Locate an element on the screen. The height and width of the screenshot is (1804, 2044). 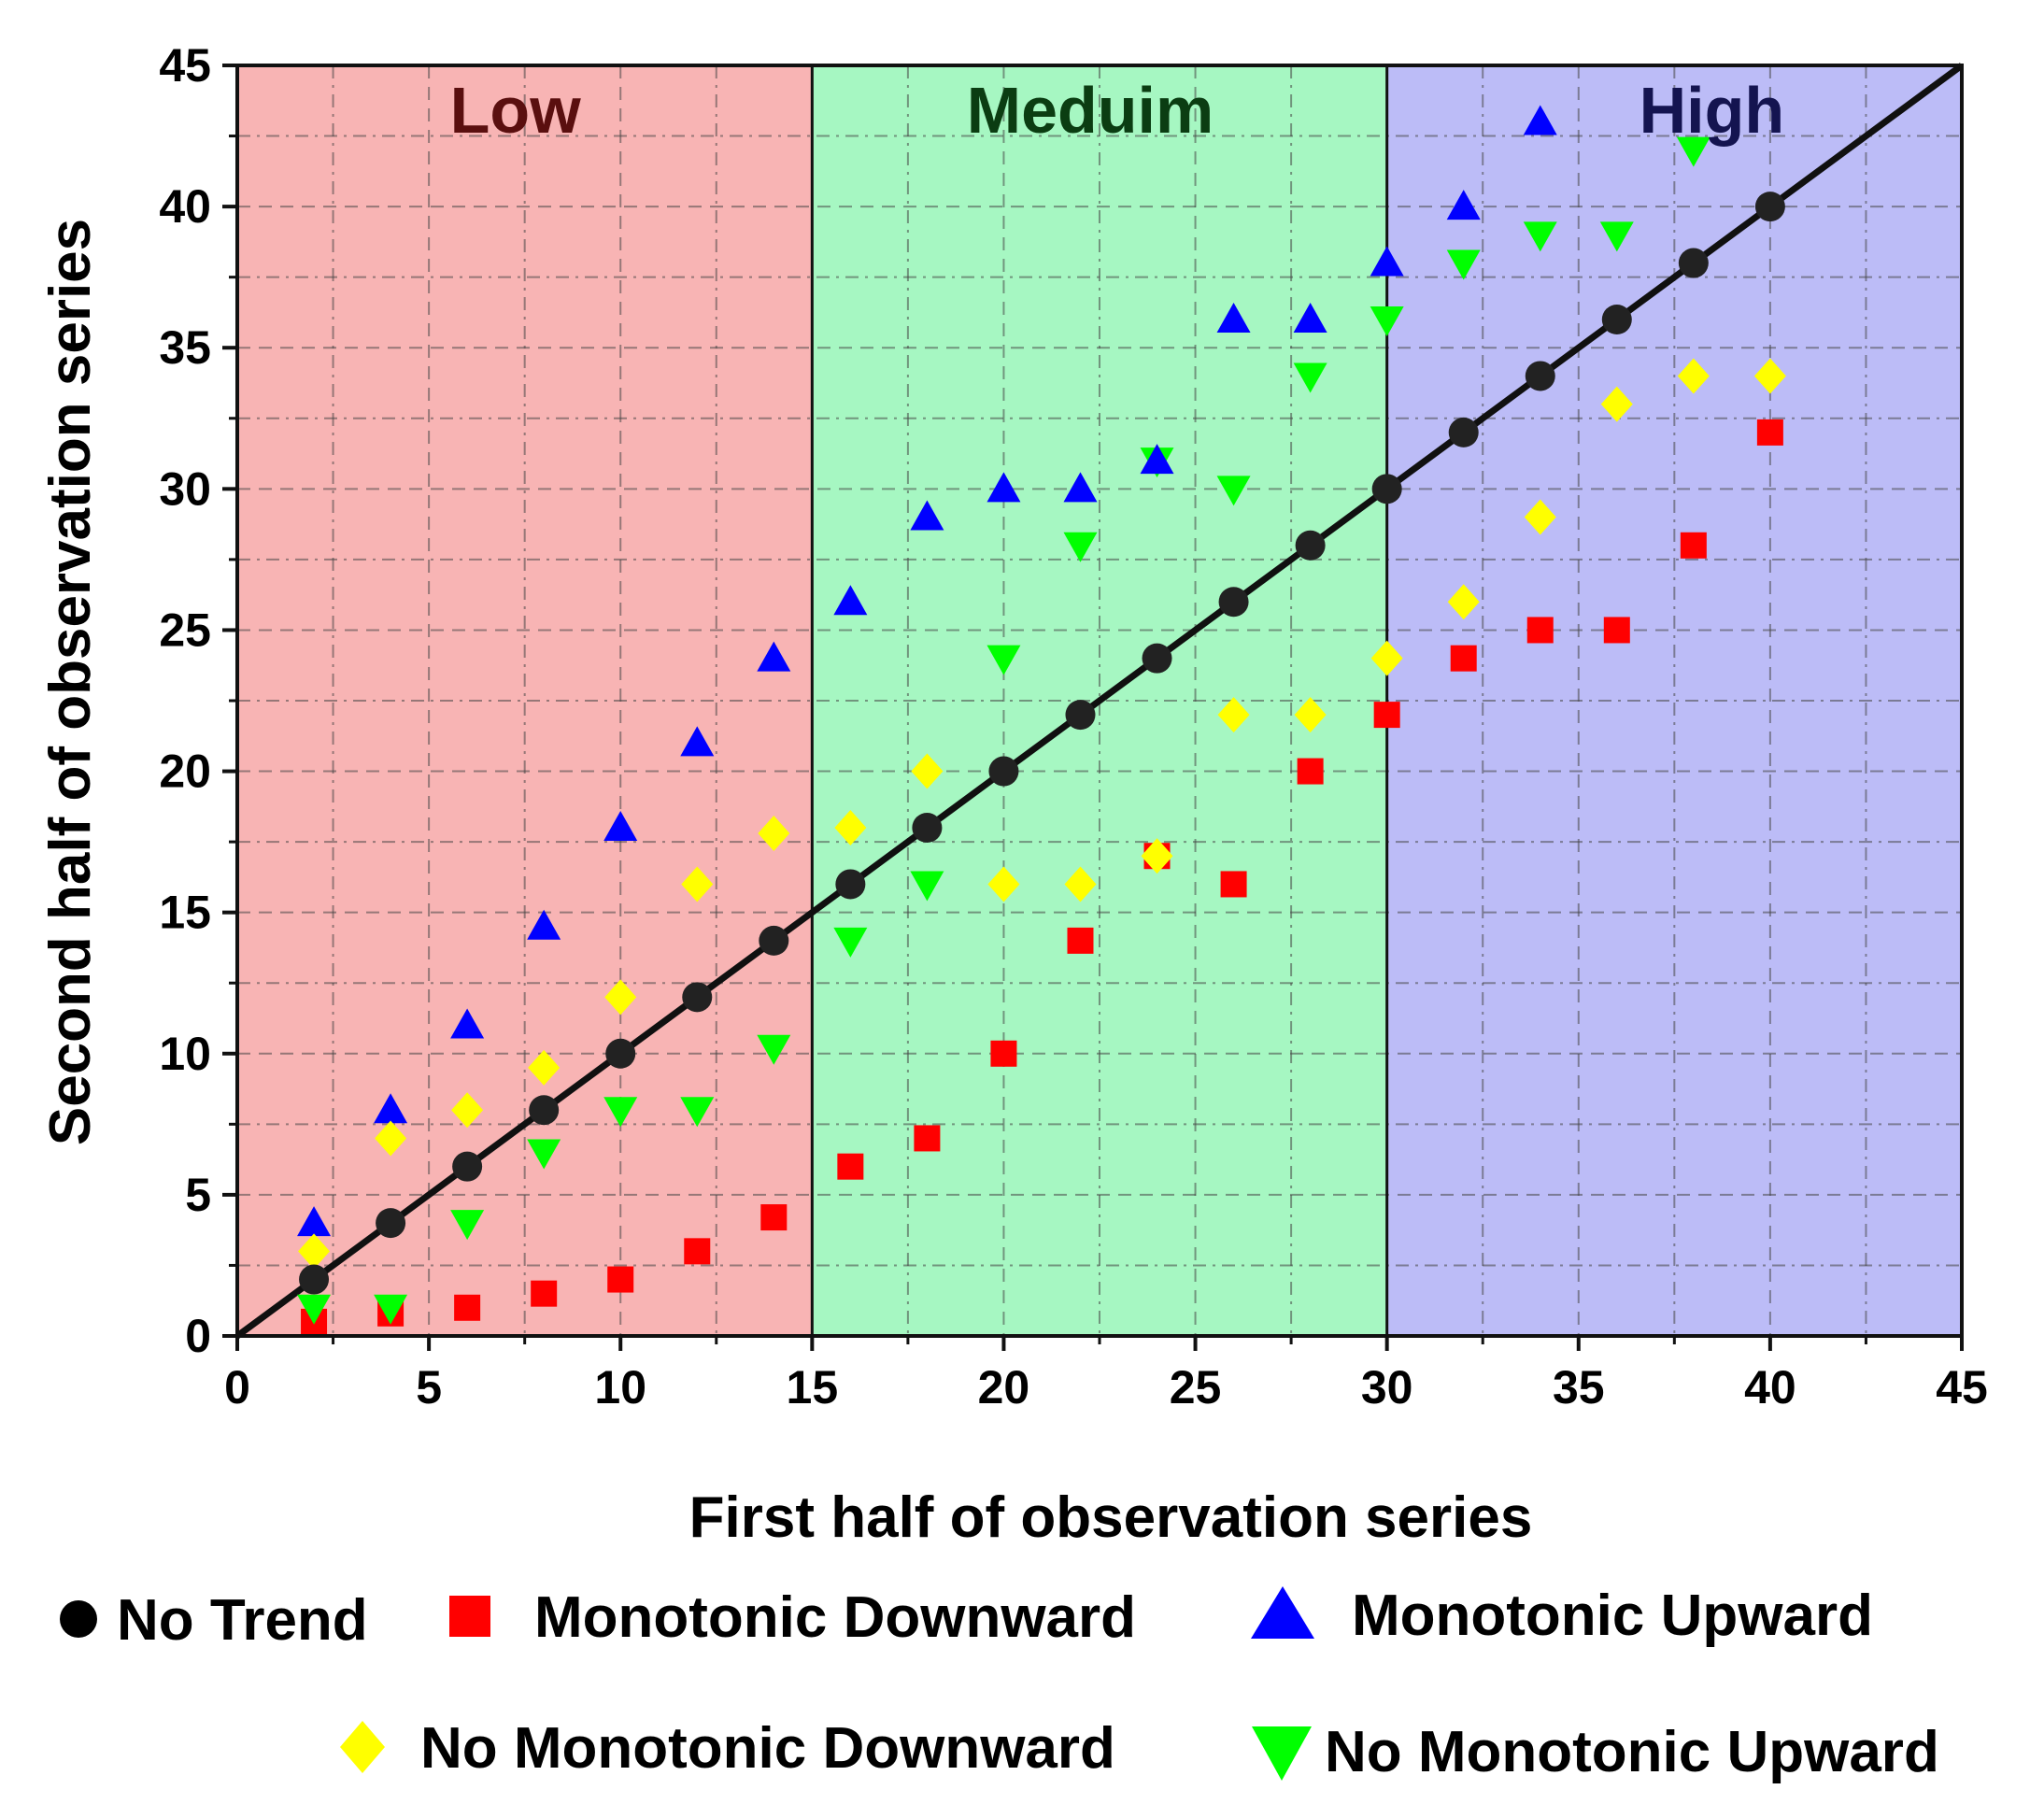
x-tick-label: 10 is located at coordinates (620, 1387).